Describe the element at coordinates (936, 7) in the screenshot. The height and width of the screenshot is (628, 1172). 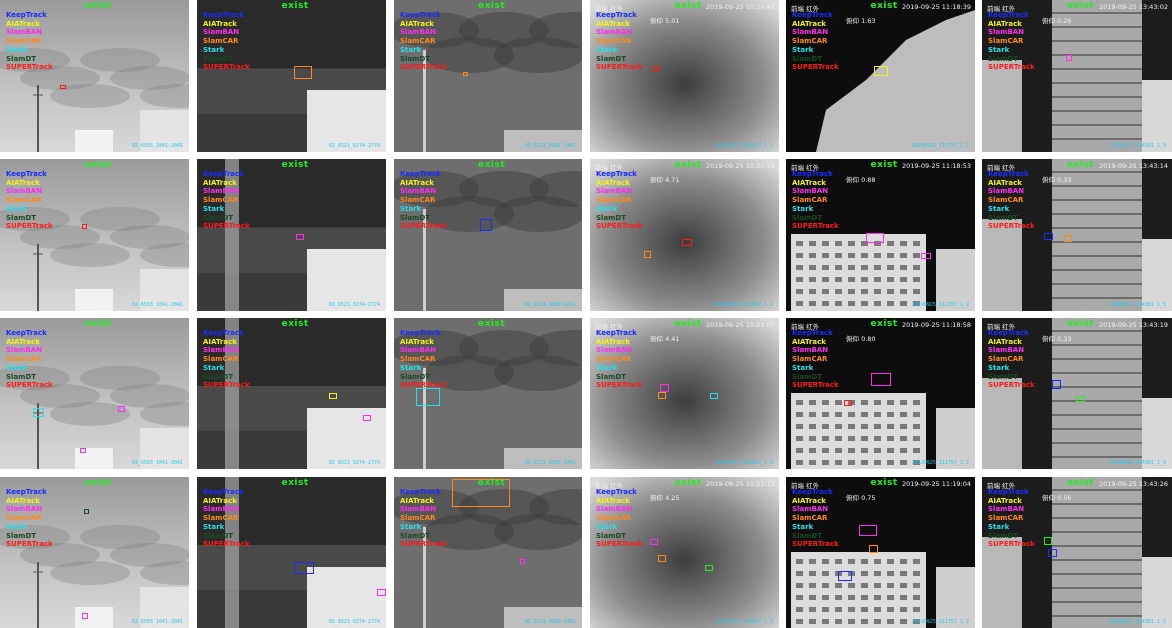
I see `timestamp: 2019-09-25 11:18:39` at that location.